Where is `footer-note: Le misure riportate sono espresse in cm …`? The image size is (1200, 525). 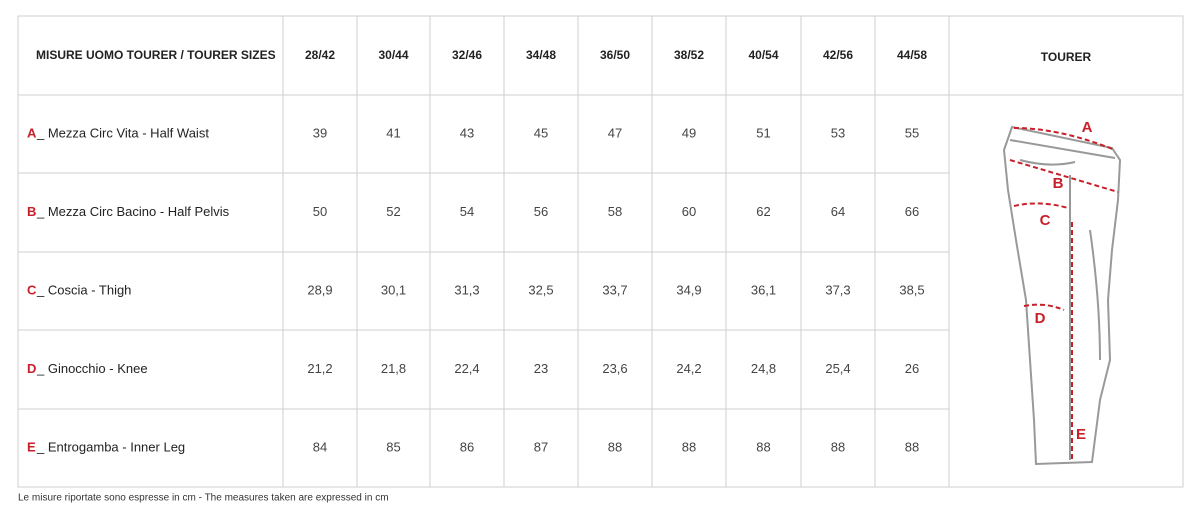
footer-note: Le misure riportate sono espresse in cm … is located at coordinates (203, 498).